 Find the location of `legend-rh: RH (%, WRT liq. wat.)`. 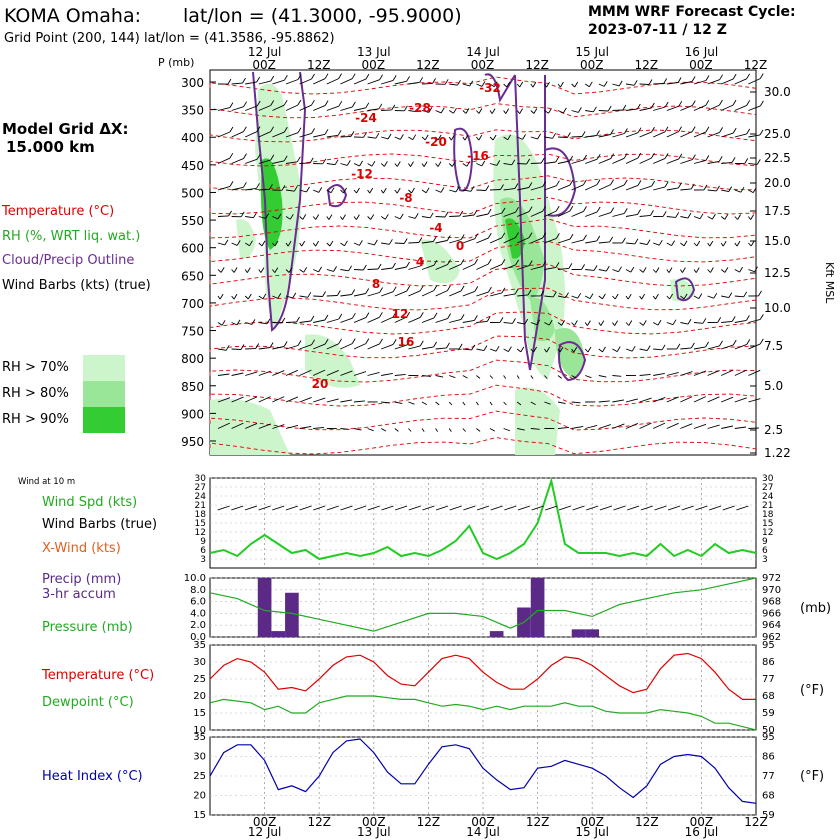

legend-rh: RH (%, WRT liq. wat.) is located at coordinates (71, 236).